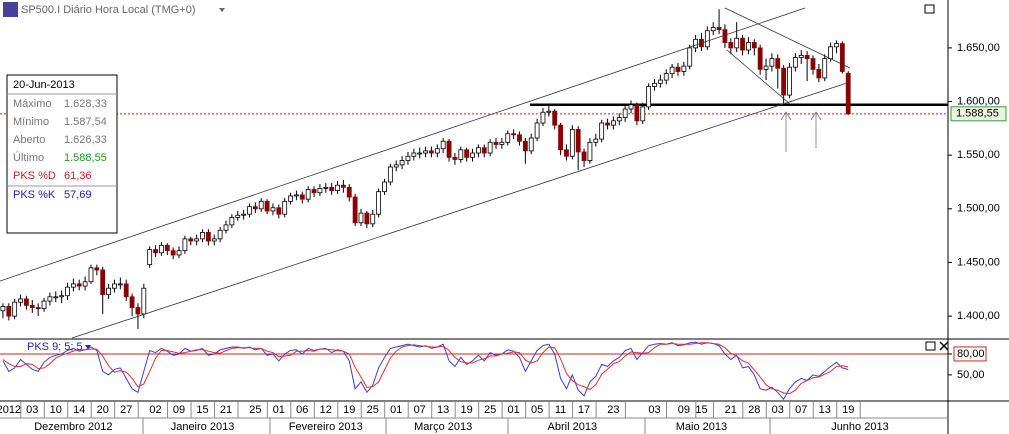 The height and width of the screenshot is (434, 1009). What do you see at coordinates (490, 410) in the screenshot?
I see `x-tick-label: 25` at bounding box center [490, 410].